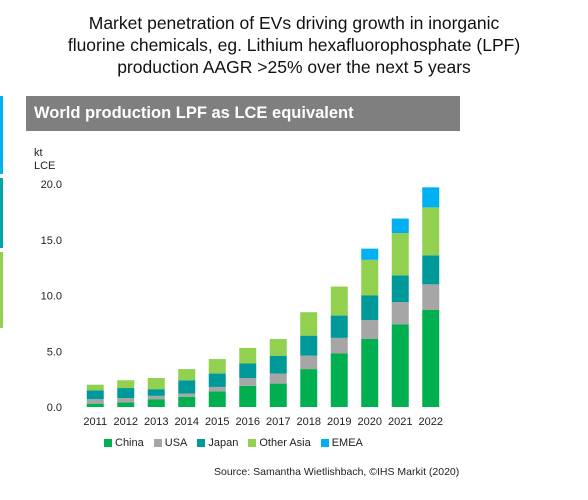  I want to click on bar-segment-other-asia-2011, so click(95, 387).